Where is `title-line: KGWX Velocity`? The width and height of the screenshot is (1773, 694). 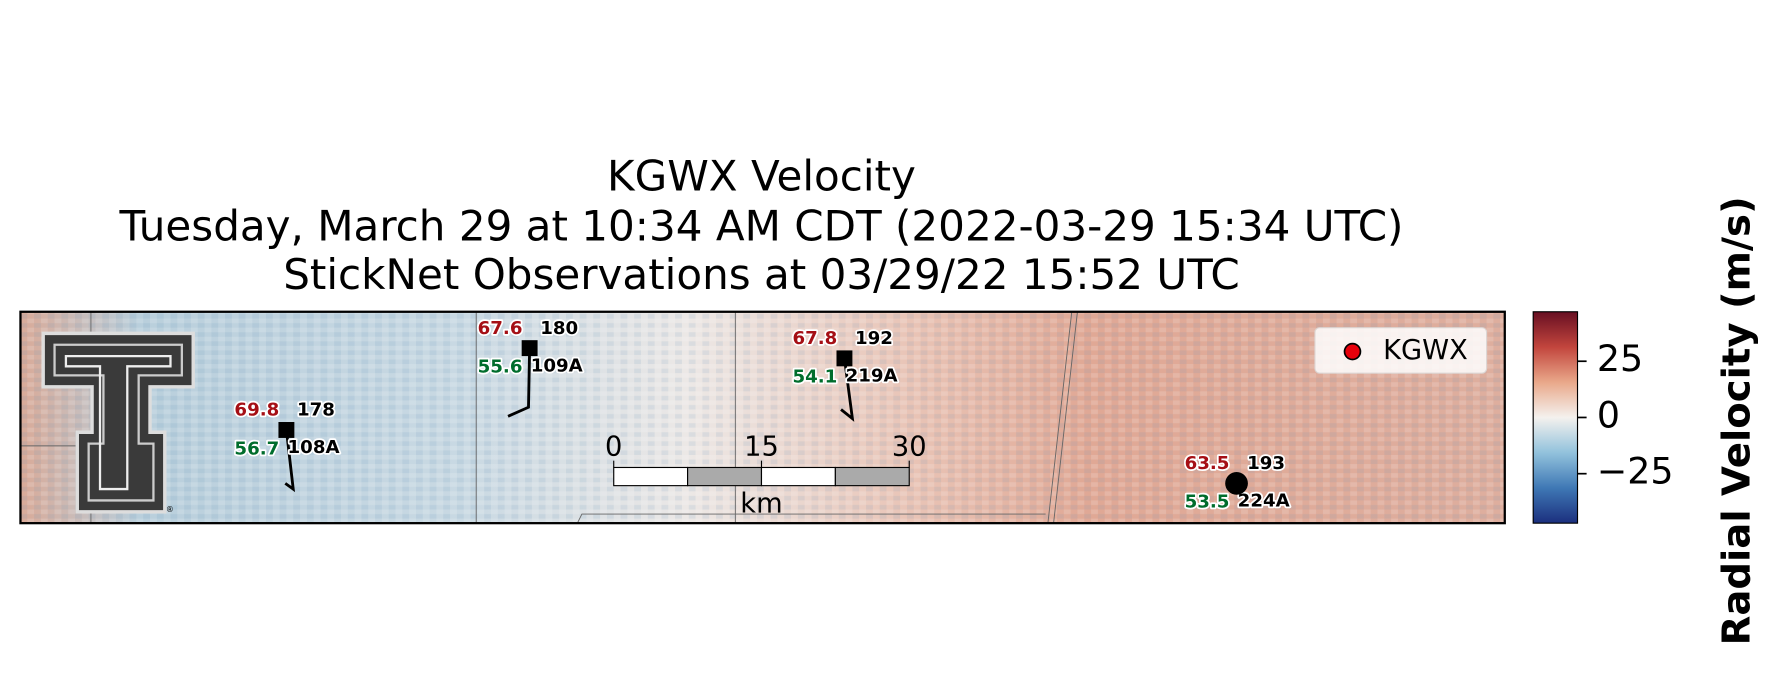 title-line: KGWX Velocity is located at coordinates (761, 175).